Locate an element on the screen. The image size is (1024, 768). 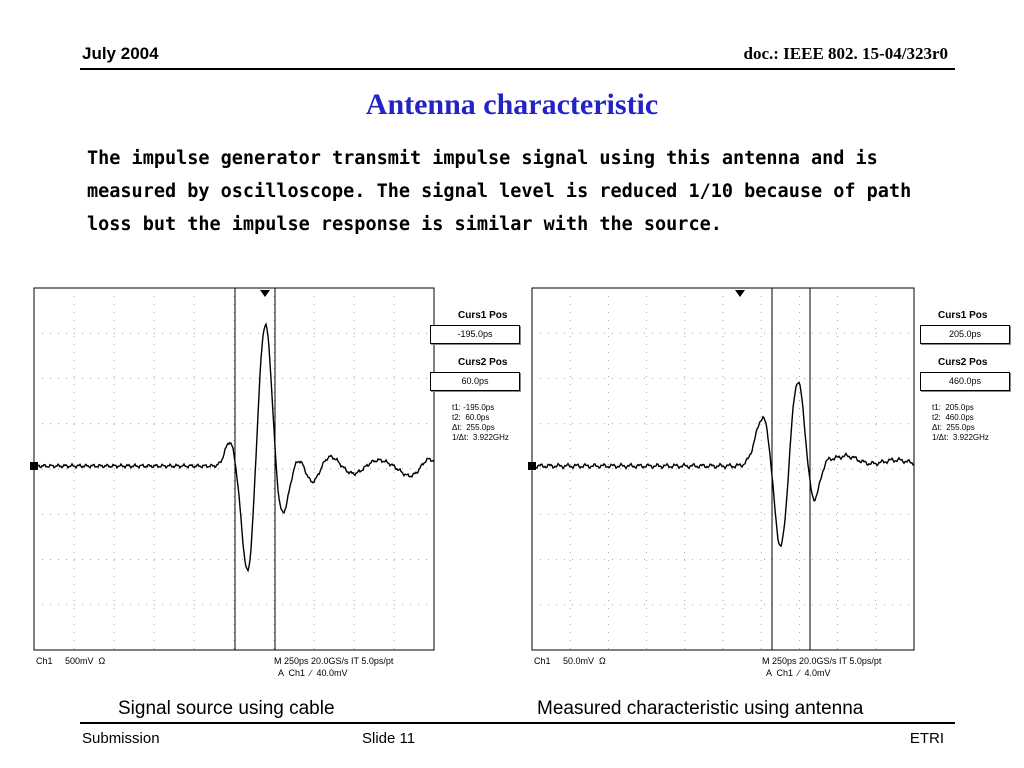
left-channel-info: Ch1 500mV Ω is located at coordinates (71, 661).